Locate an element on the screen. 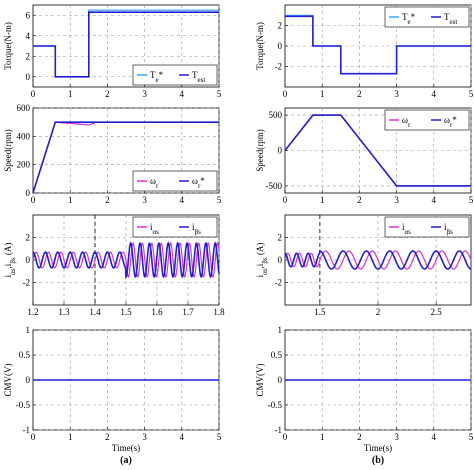 This screenshot has width=474, height=470. y-tick-label: 200 is located at coordinates (24, 165).